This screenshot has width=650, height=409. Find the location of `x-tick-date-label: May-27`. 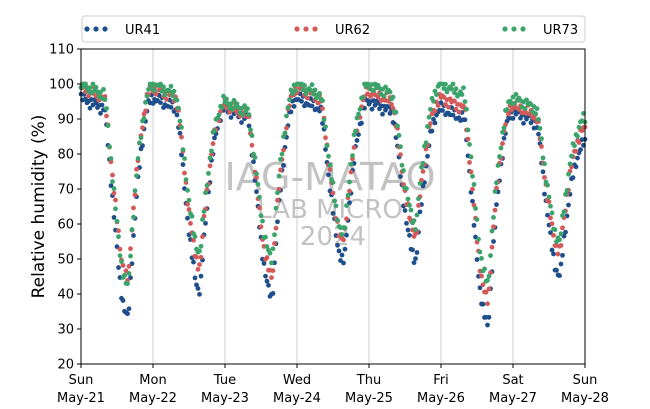

x-tick-date-label: May-27 is located at coordinates (513, 398).